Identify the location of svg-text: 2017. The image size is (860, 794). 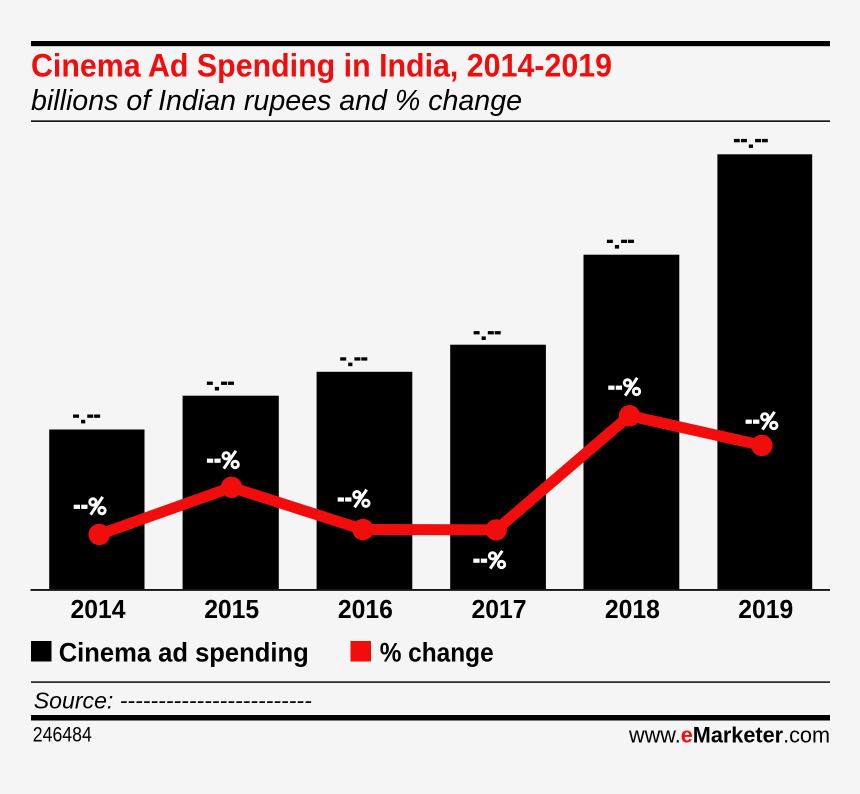
(499, 609).